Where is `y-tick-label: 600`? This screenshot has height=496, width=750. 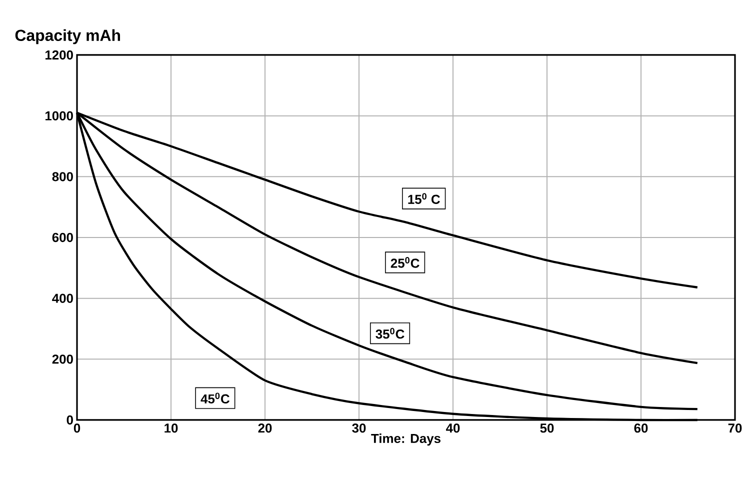
y-tick-label: 600 is located at coordinates (62, 237).